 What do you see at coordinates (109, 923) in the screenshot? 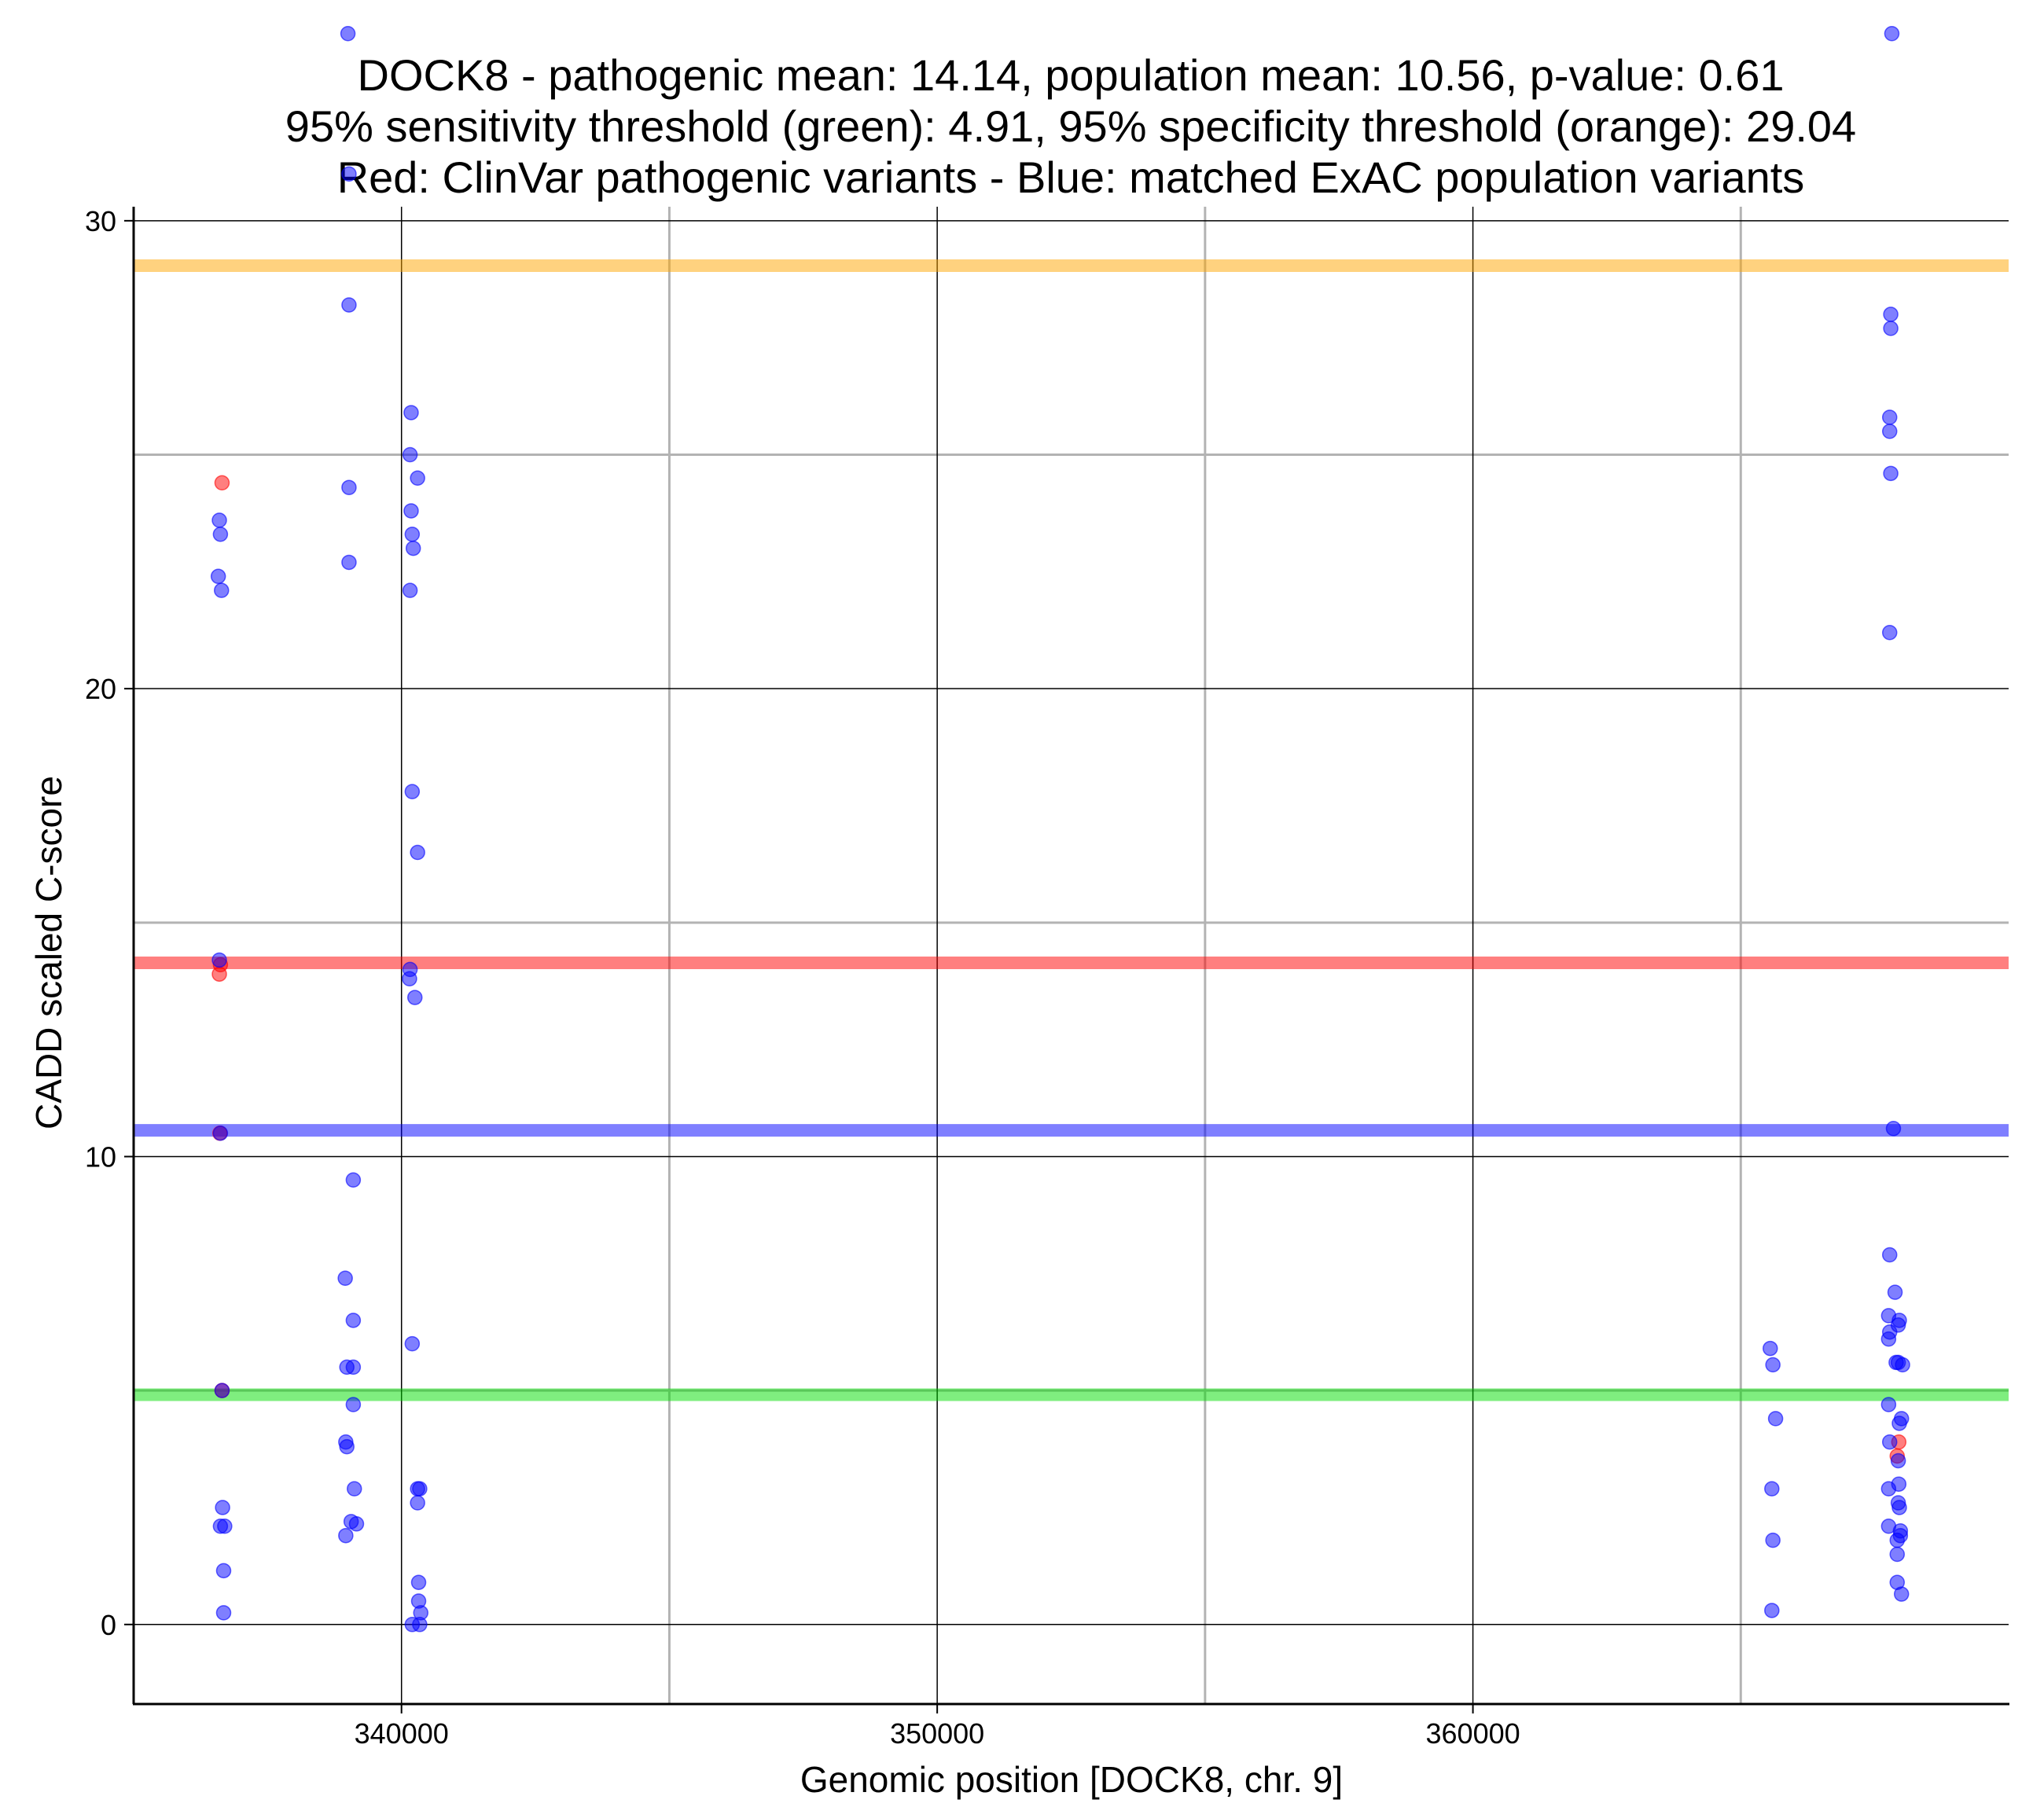
I see `y-axis-ticks: 0 10 20 30` at bounding box center [109, 923].